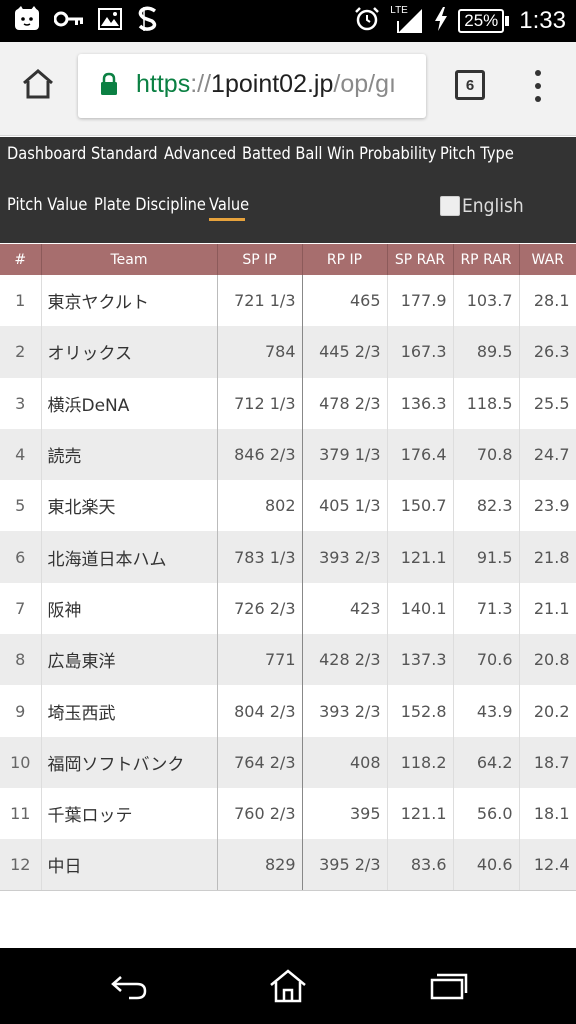  What do you see at coordinates (129, 711) in the screenshot?
I see `cell-team: 埼玉西武` at bounding box center [129, 711].